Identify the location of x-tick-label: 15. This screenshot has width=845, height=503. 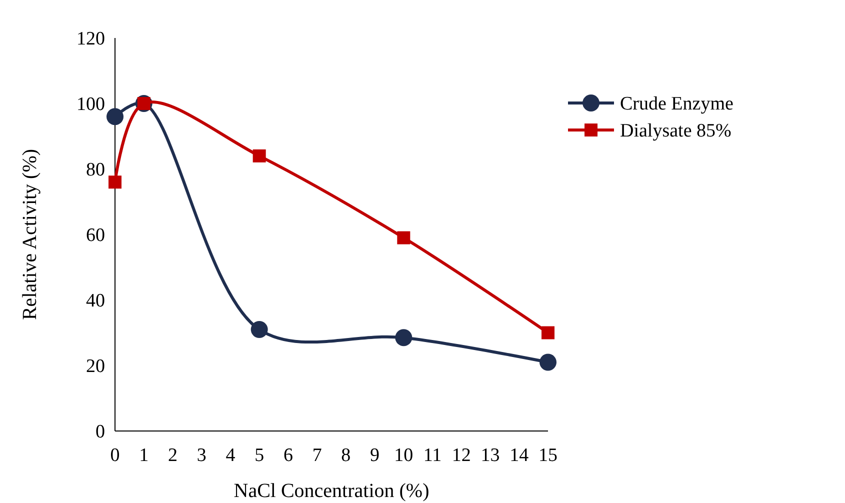
(548, 455).